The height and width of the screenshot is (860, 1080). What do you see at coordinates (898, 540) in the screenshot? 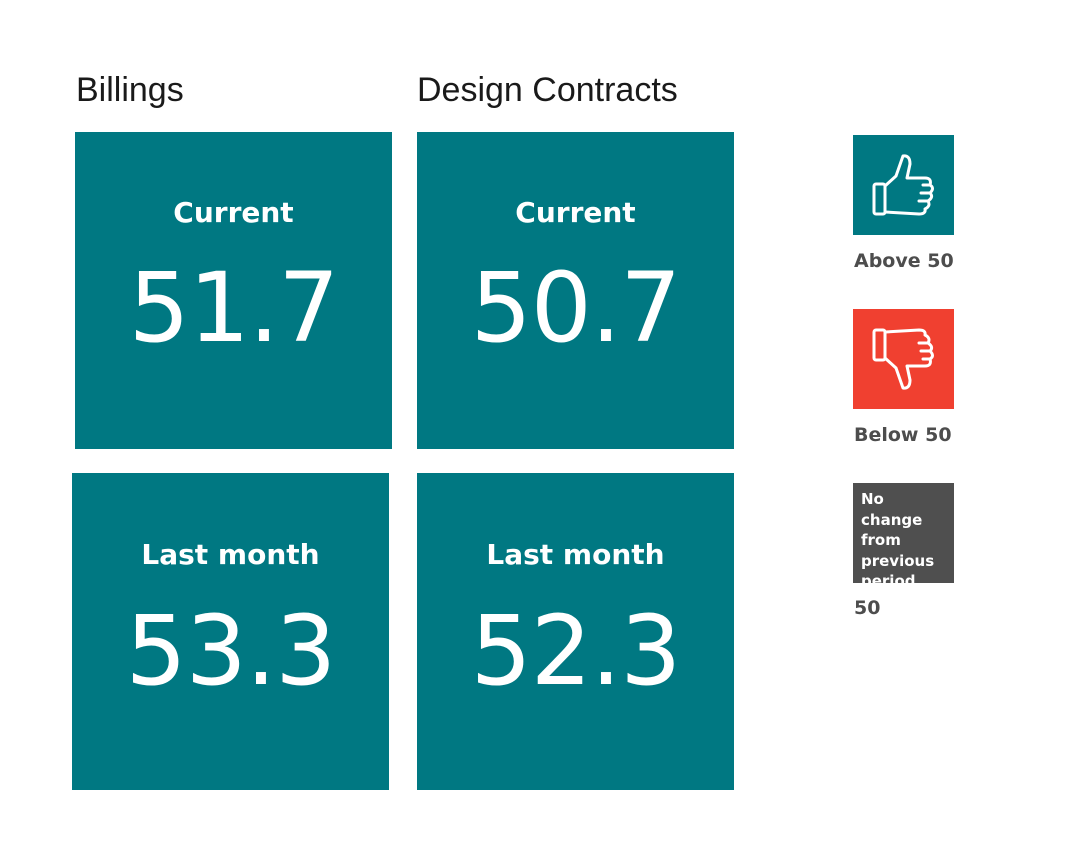
I see `no-change-text: No change from previous period` at bounding box center [898, 540].